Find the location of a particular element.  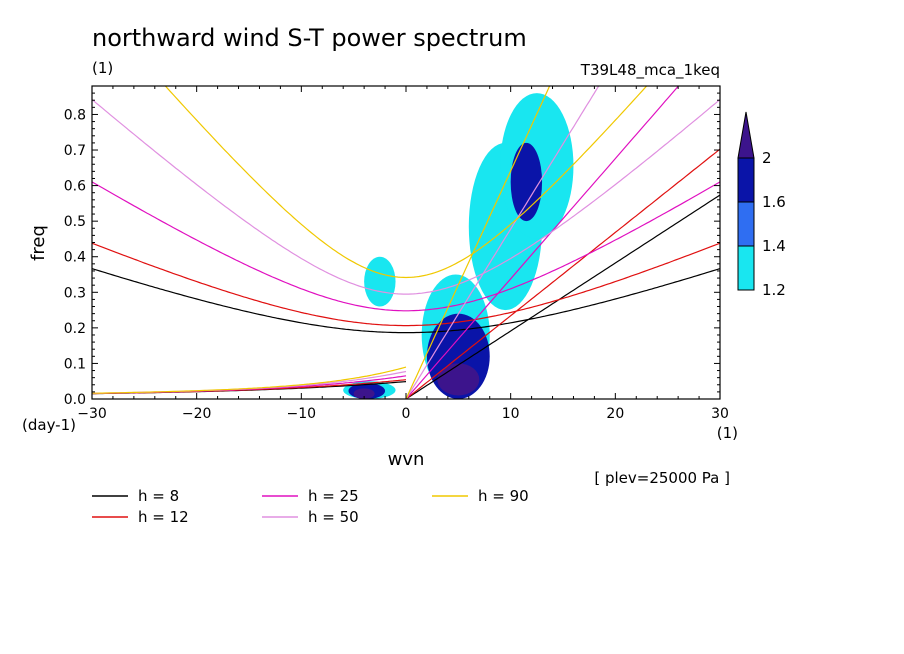

chart-subtitle: (1) is located at coordinates (102, 68).